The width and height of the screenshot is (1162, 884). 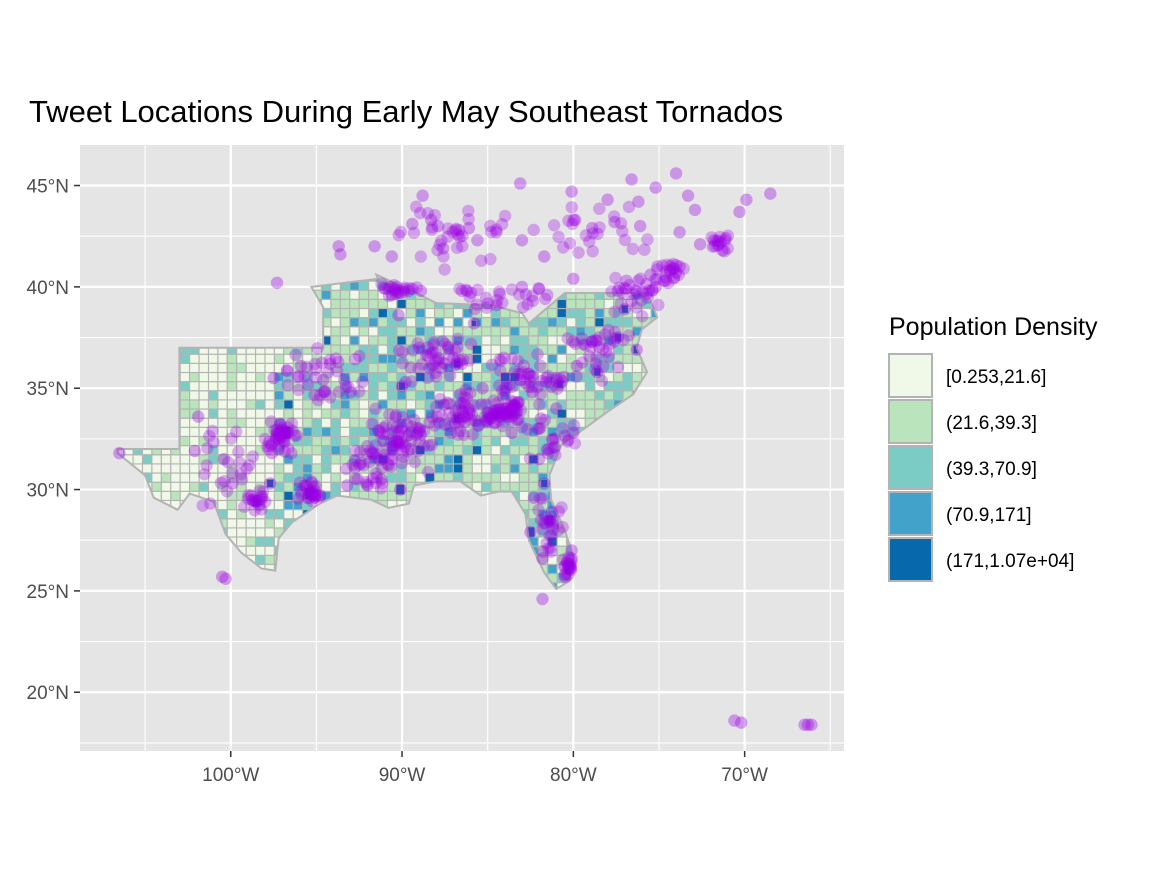 I want to click on y-tick-label: 25°N, so click(x=48, y=592).